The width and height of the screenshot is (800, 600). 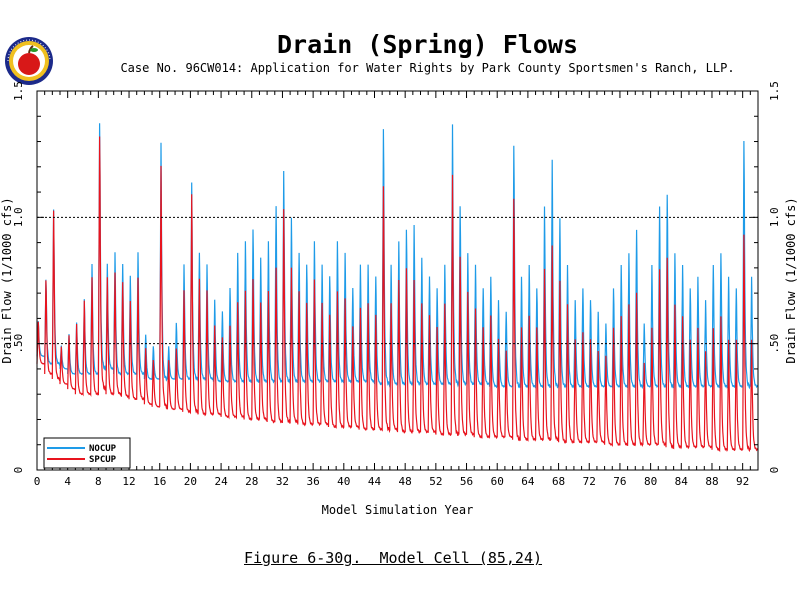 I want to click on y-tick-label-right: 1.0, so click(x=774, y=217).